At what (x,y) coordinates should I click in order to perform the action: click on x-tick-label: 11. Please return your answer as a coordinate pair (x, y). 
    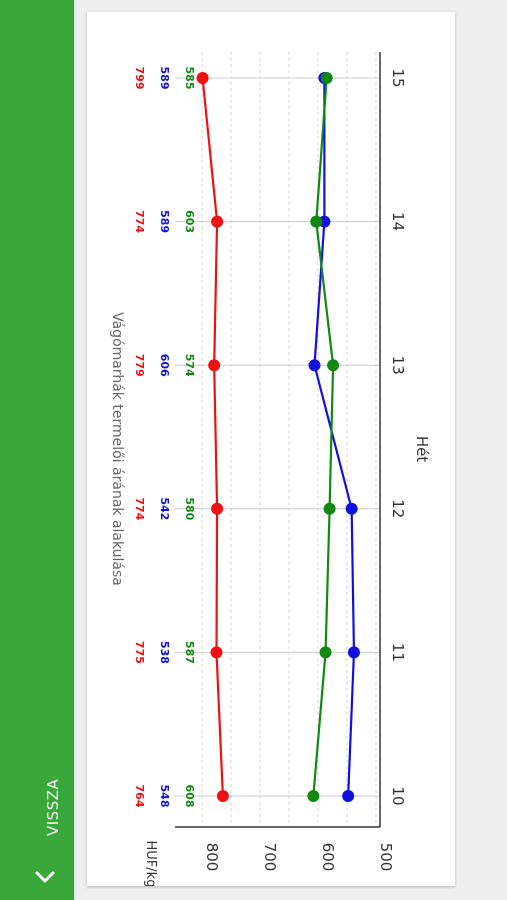
    Looking at the image, I should click on (398, 652).